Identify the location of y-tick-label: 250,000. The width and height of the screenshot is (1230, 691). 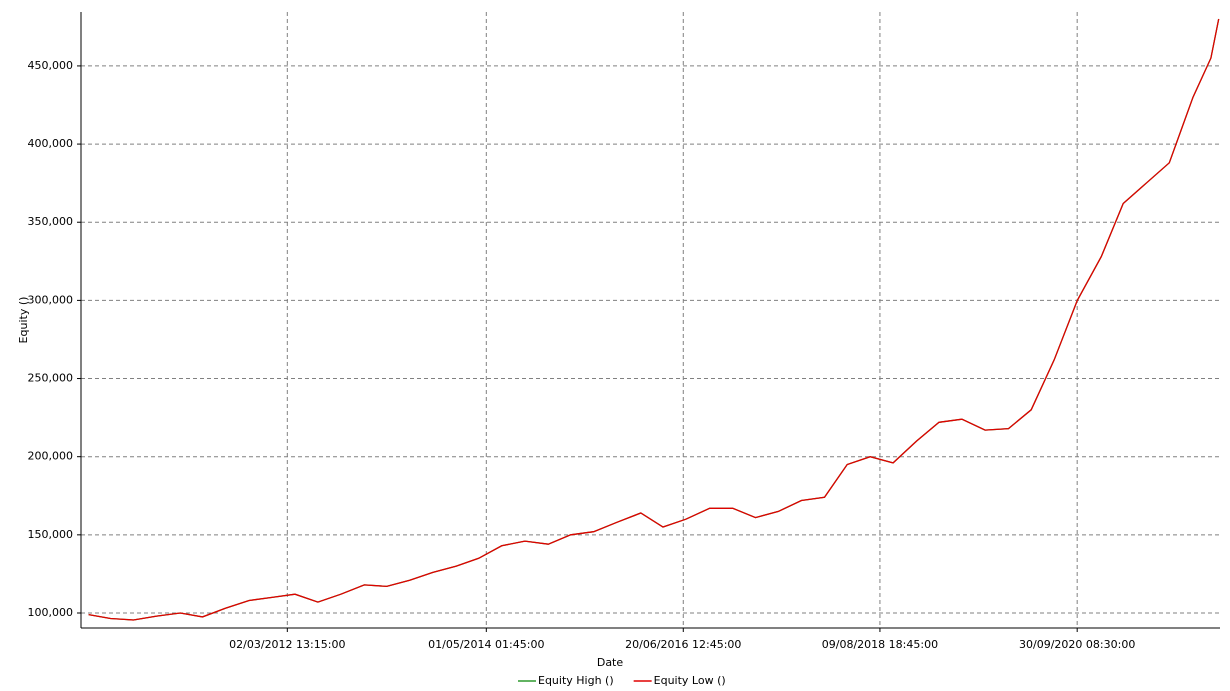
(51, 378).